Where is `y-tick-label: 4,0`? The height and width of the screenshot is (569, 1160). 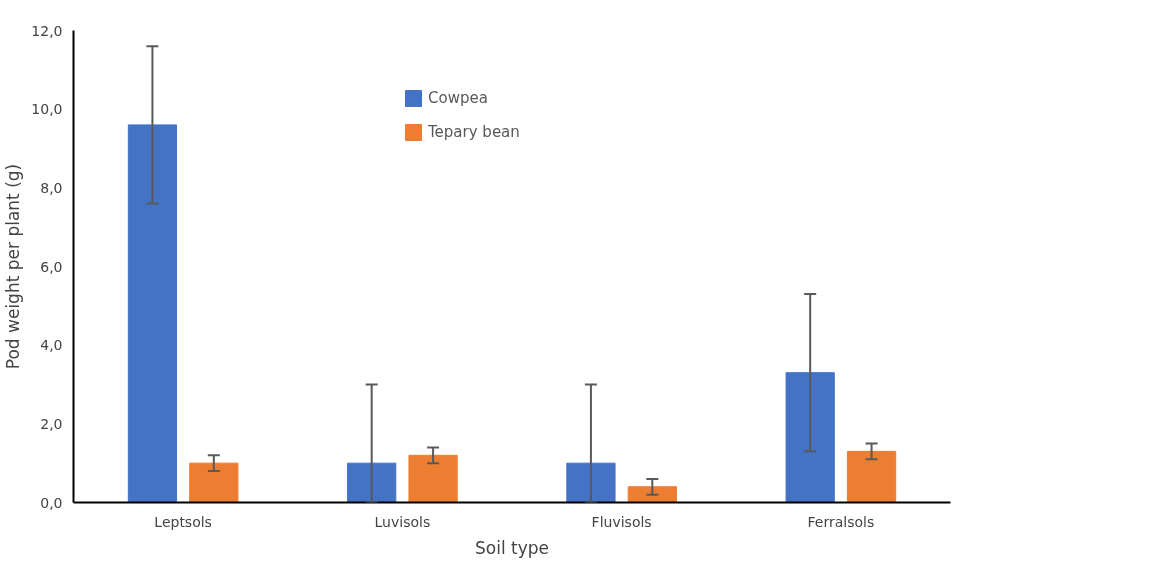 y-tick-label: 4,0 is located at coordinates (51, 345).